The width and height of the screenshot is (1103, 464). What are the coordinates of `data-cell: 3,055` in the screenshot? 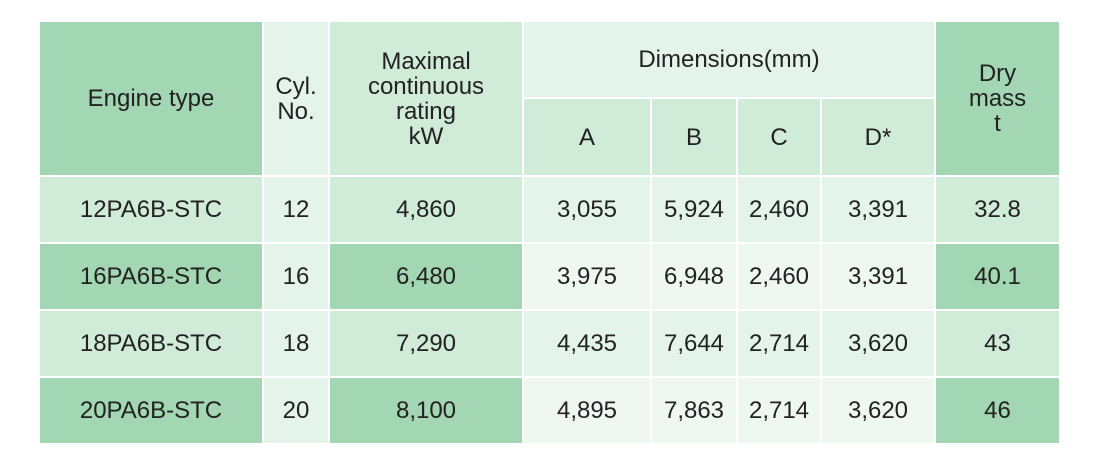 It's located at (587, 209).